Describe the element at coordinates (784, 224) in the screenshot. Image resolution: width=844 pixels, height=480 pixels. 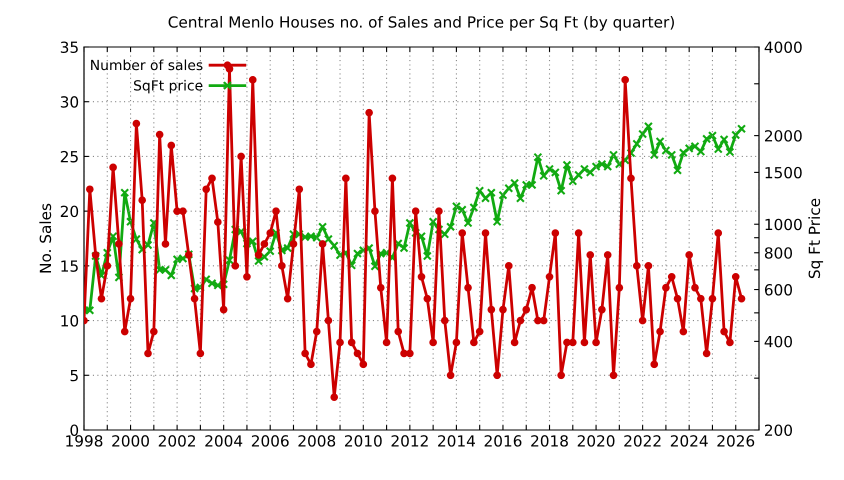
I see `y2-tick-label: 1000` at that location.